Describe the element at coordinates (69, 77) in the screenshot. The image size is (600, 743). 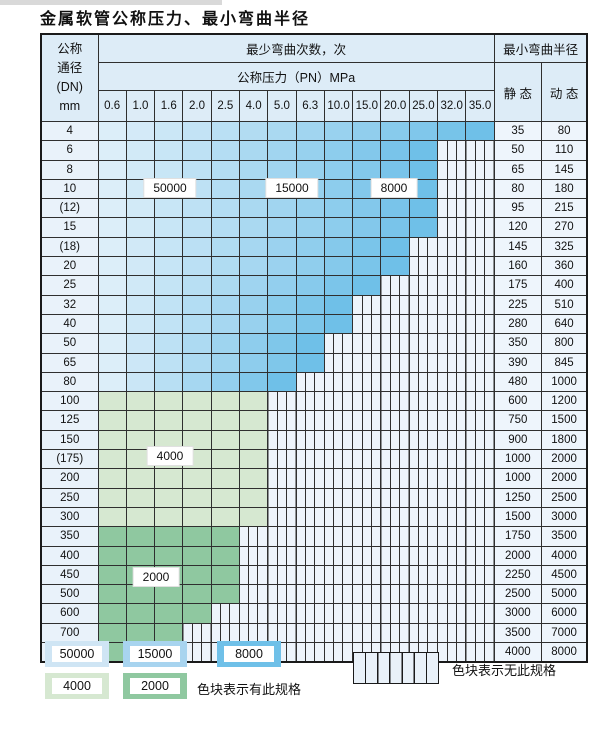
I see `dn-header-cell: 公称 通径 (DN) mm` at that location.